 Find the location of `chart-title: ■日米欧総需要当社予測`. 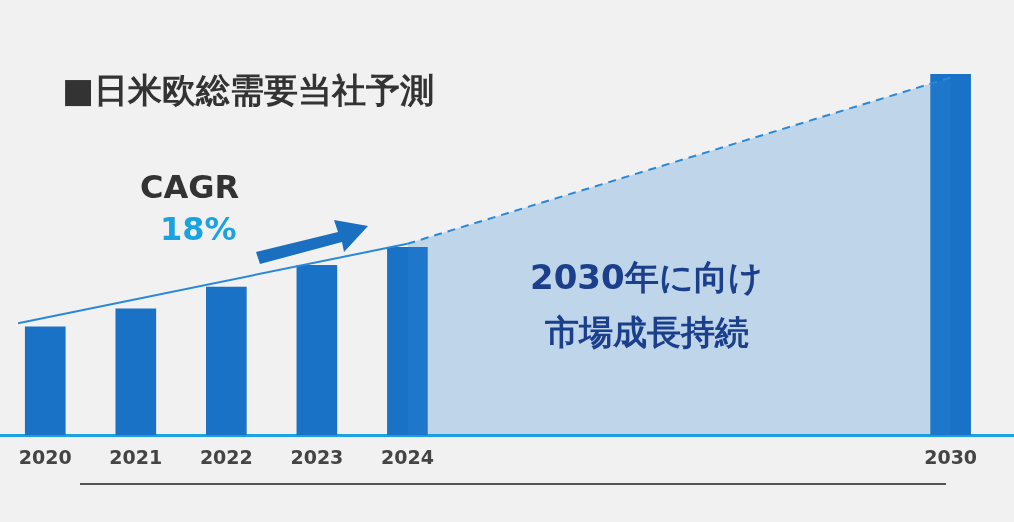

chart-title: ■日米欧総需要当社予測 is located at coordinates (248, 90).